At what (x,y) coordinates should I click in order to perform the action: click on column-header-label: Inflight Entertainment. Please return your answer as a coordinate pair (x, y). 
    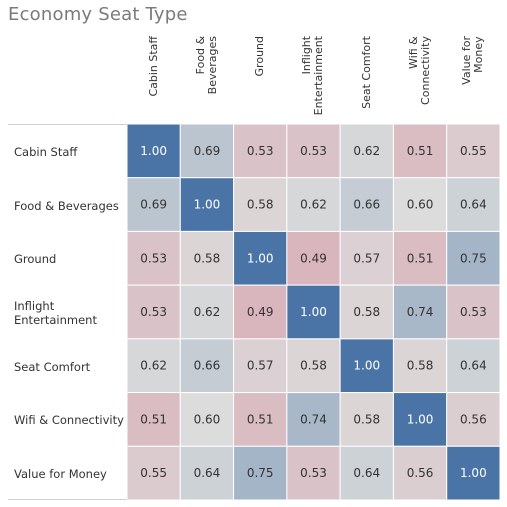
    Looking at the image, I should click on (313, 76).